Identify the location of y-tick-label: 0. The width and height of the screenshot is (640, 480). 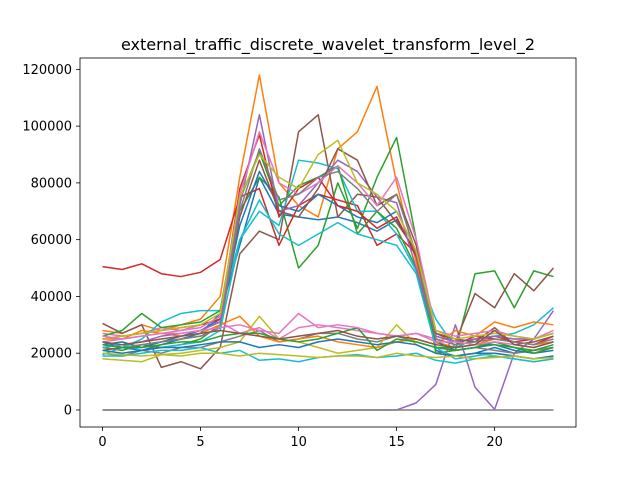
(68, 410).